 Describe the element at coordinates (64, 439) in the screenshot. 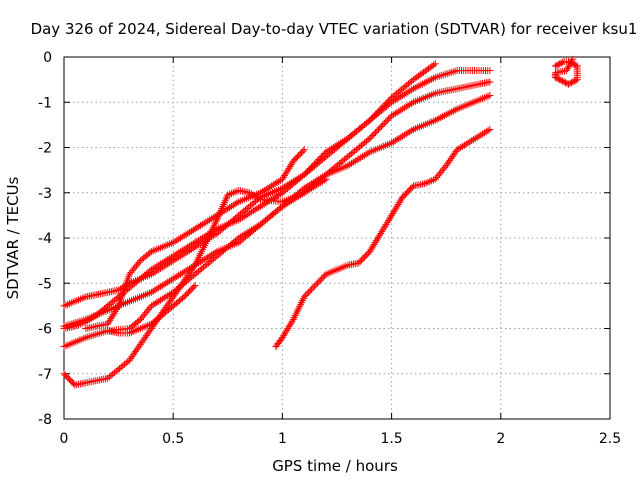

I see `x-tick-label: 0` at that location.